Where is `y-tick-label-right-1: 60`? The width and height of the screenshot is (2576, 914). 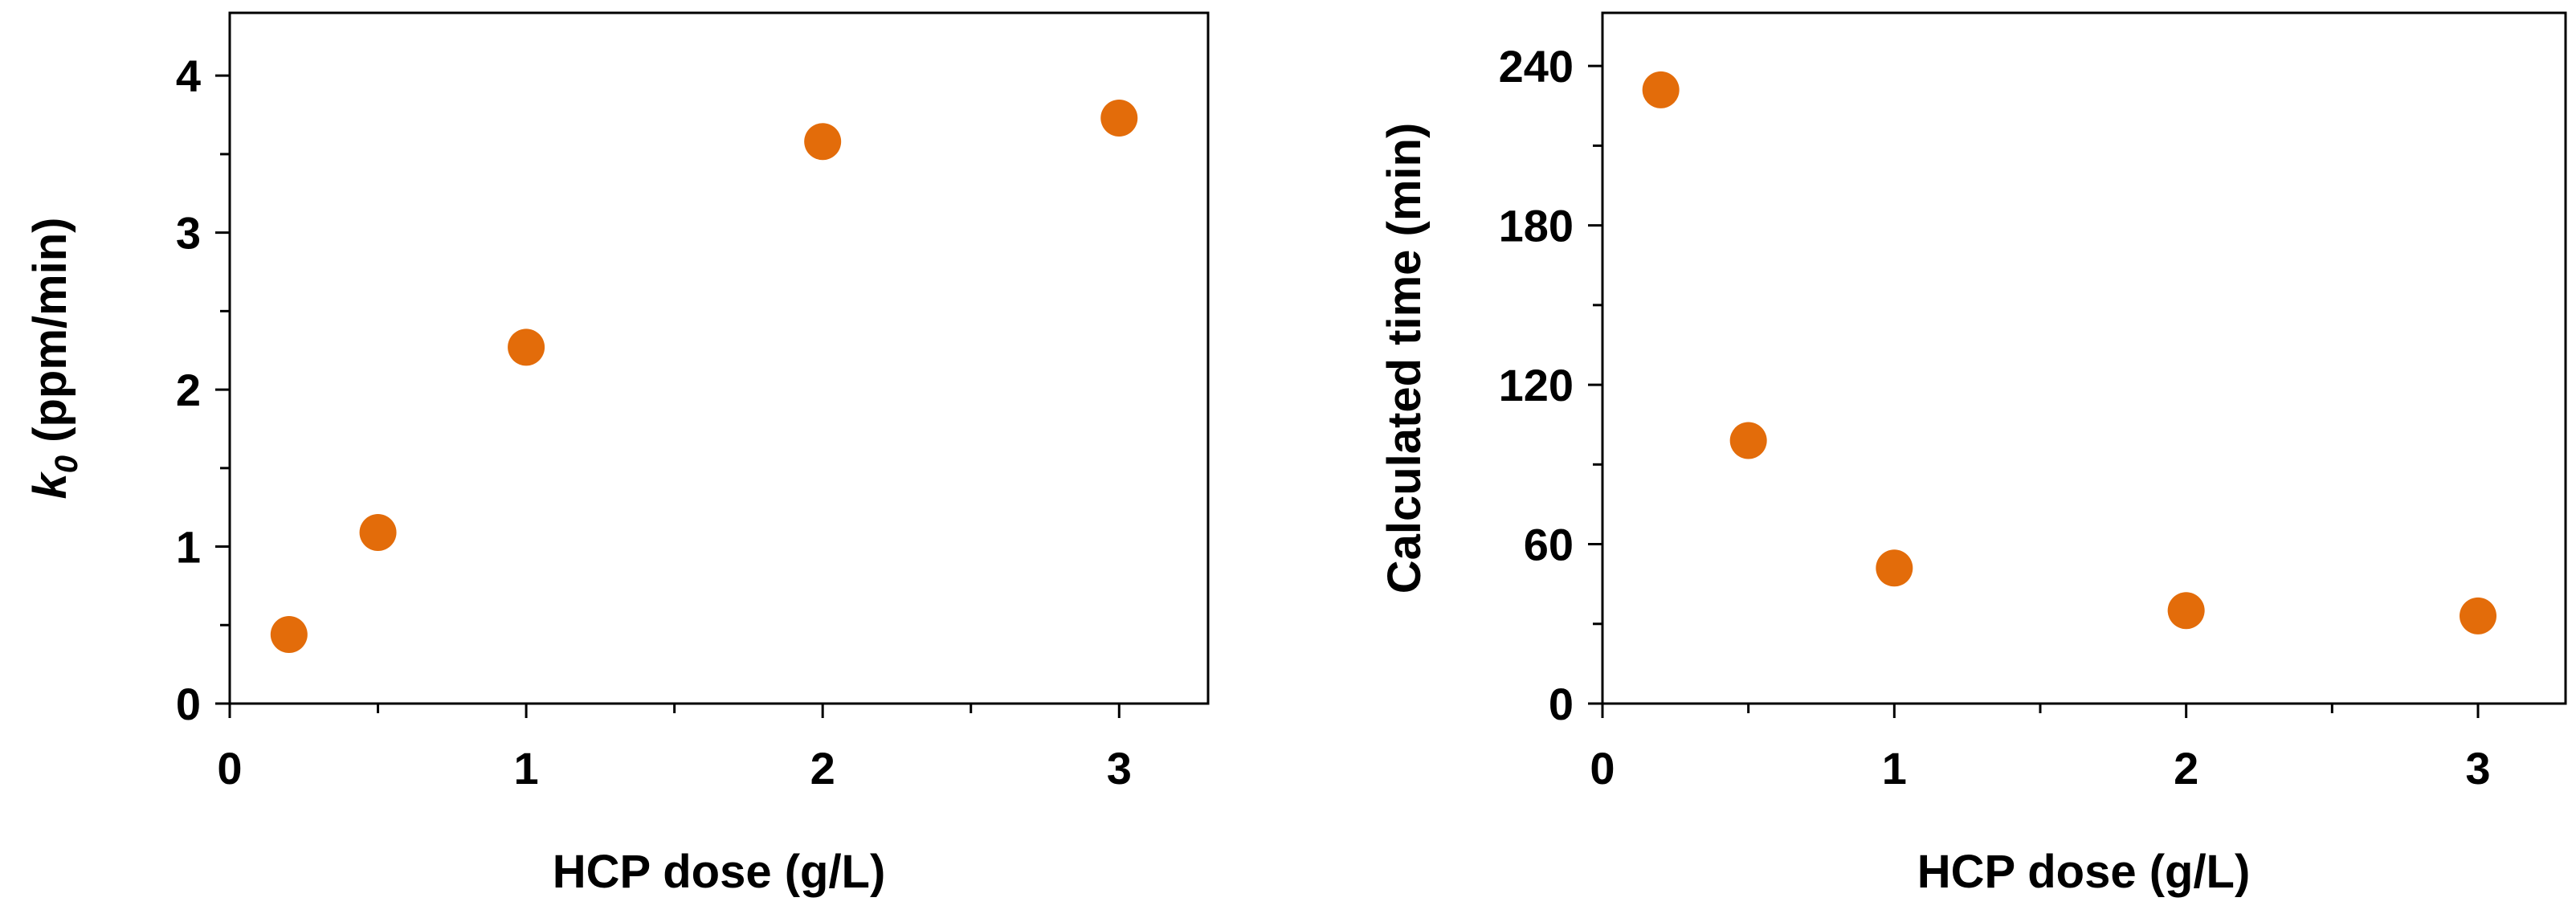 y-tick-label-right-1: 60 is located at coordinates (1549, 545).